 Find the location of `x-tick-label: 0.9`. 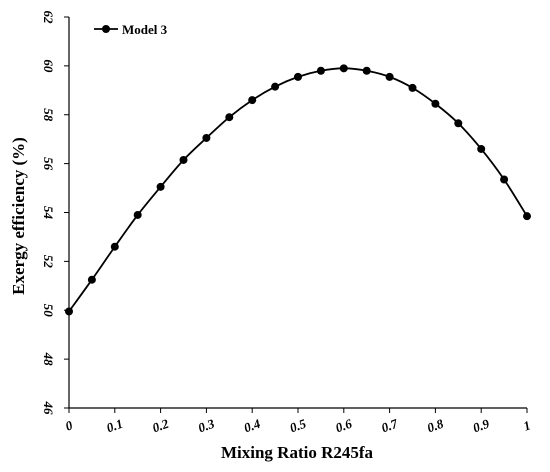

x-tick-label: 0.9 is located at coordinates (481, 426).